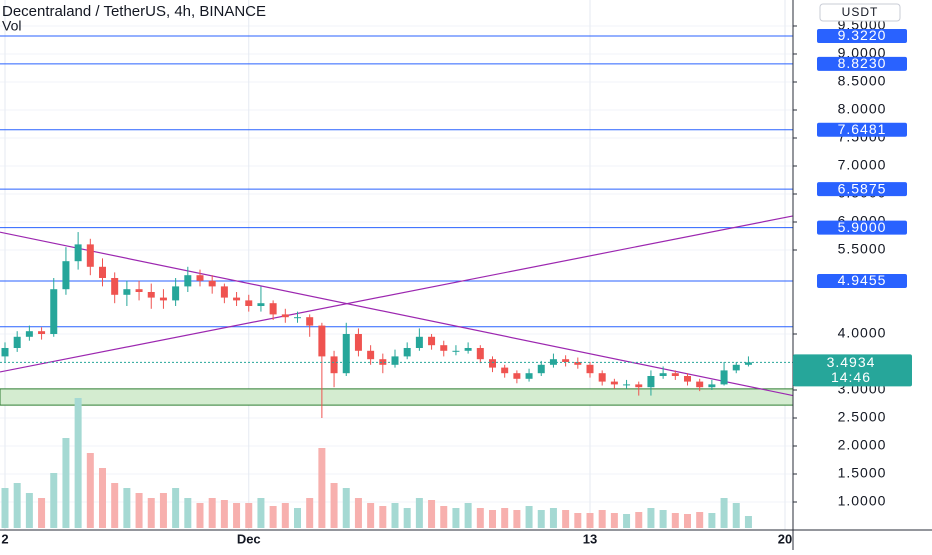 Image resolution: width=932 pixels, height=555 pixels. I want to click on x-tick-label: 13, so click(590, 538).